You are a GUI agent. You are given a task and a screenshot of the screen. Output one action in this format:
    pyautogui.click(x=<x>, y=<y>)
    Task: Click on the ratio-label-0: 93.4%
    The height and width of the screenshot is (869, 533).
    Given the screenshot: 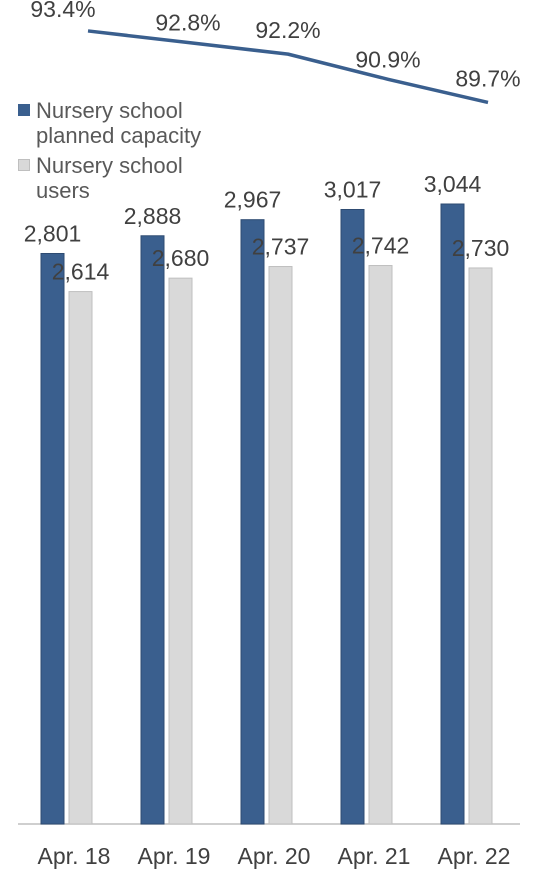 What is the action you would take?
    pyautogui.click(x=62, y=11)
    